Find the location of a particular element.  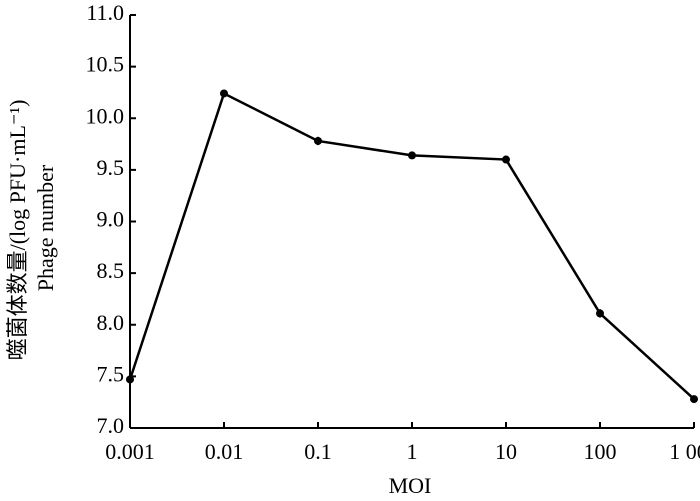

x-tick-label: 0.01 is located at coordinates (224, 451).